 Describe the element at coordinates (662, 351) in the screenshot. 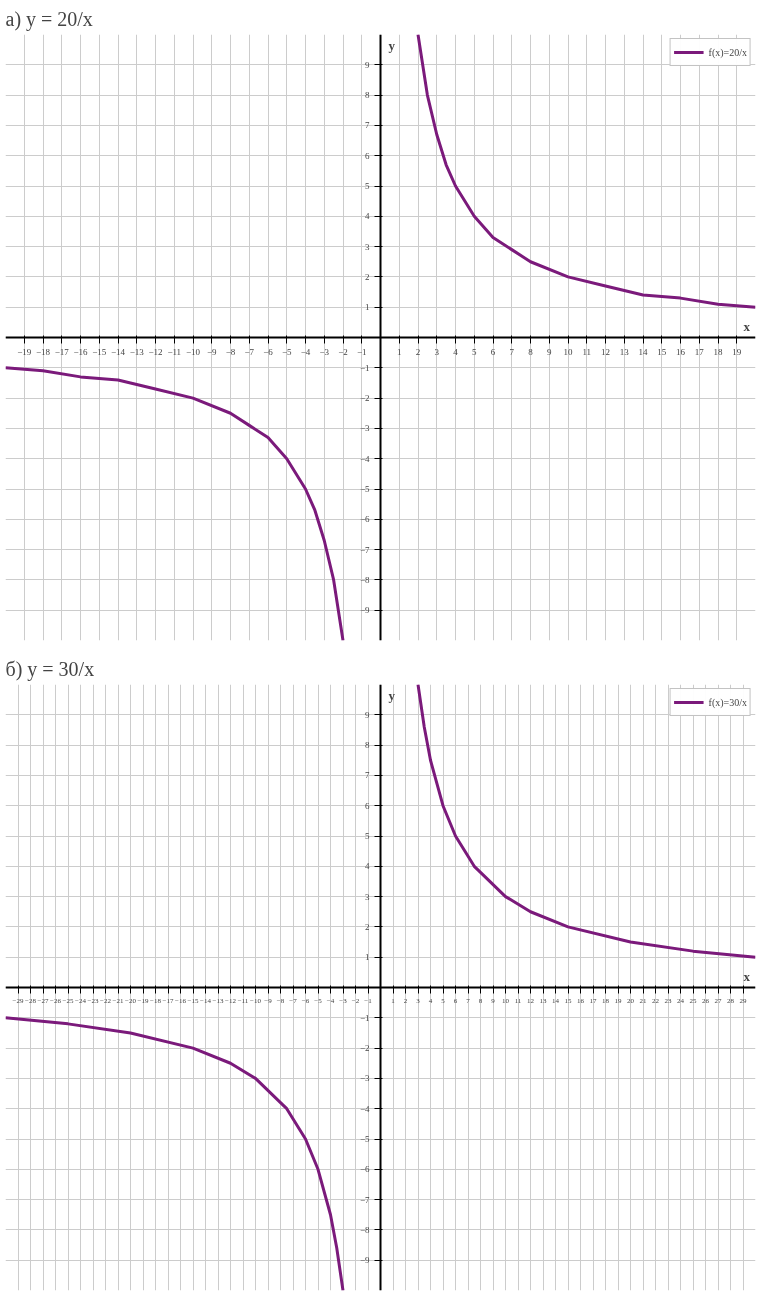

I see `x-tick-label: 15` at that location.